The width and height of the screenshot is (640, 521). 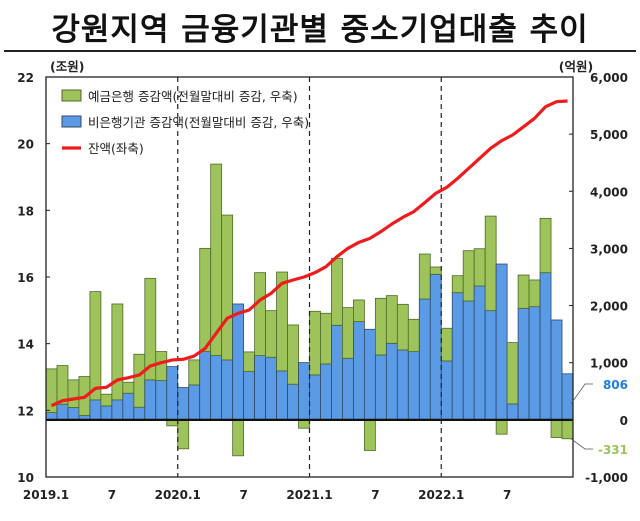 I want to click on legend-swatch-nonbank, so click(x=71, y=121).